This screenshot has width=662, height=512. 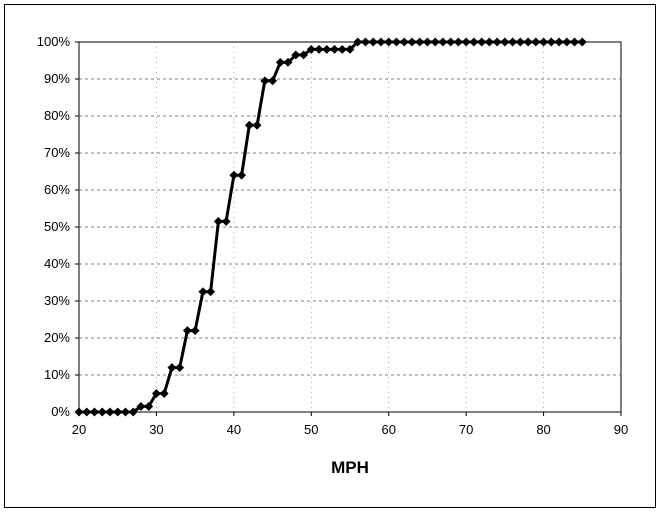 I want to click on y-axis-ticks: 0% 10% 20% 30% 40% 50% 60% 70% 80% 90% 100%, so click(x=58, y=226).